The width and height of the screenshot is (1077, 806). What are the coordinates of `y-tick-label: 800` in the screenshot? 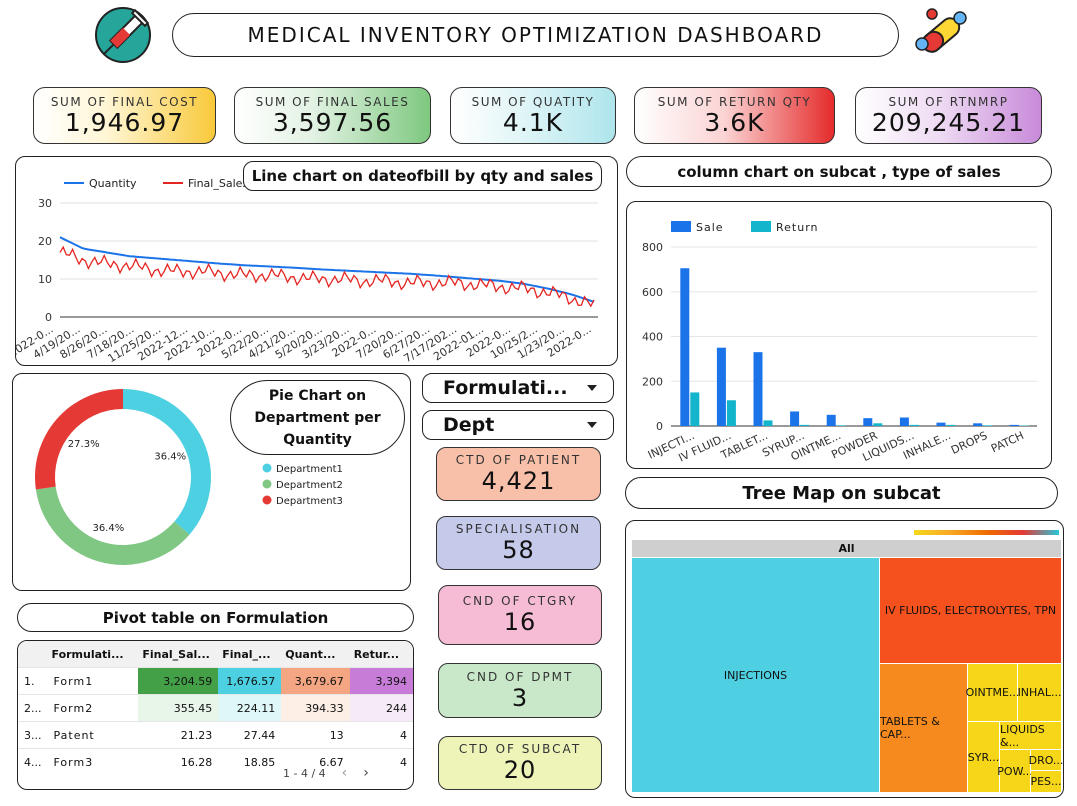 It's located at (652, 247).